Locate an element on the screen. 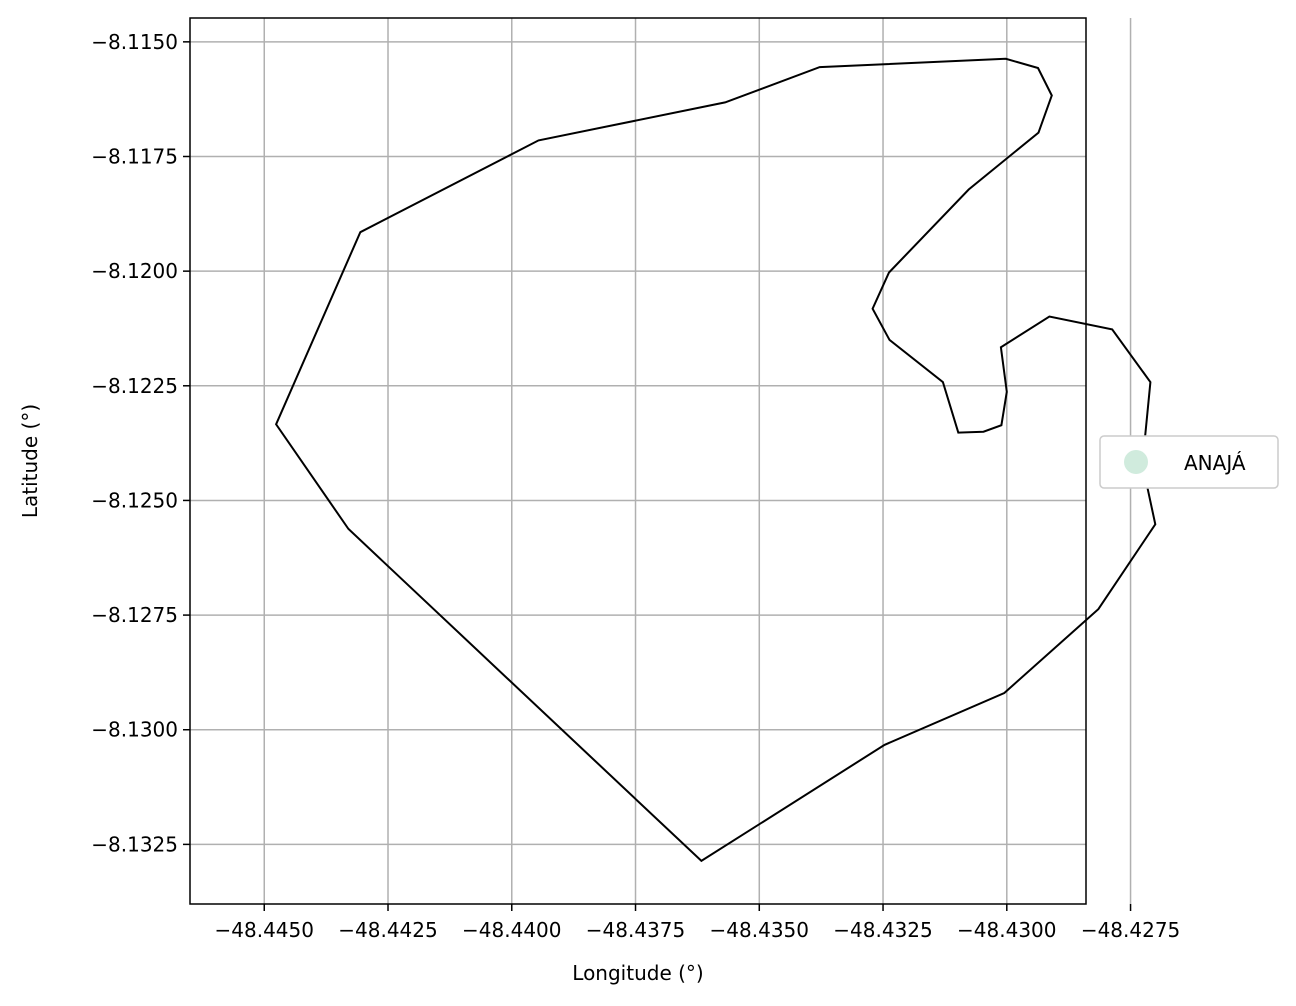 The height and width of the screenshot is (1006, 1296). y-tick-label: −8.1200 is located at coordinates (134, 271).